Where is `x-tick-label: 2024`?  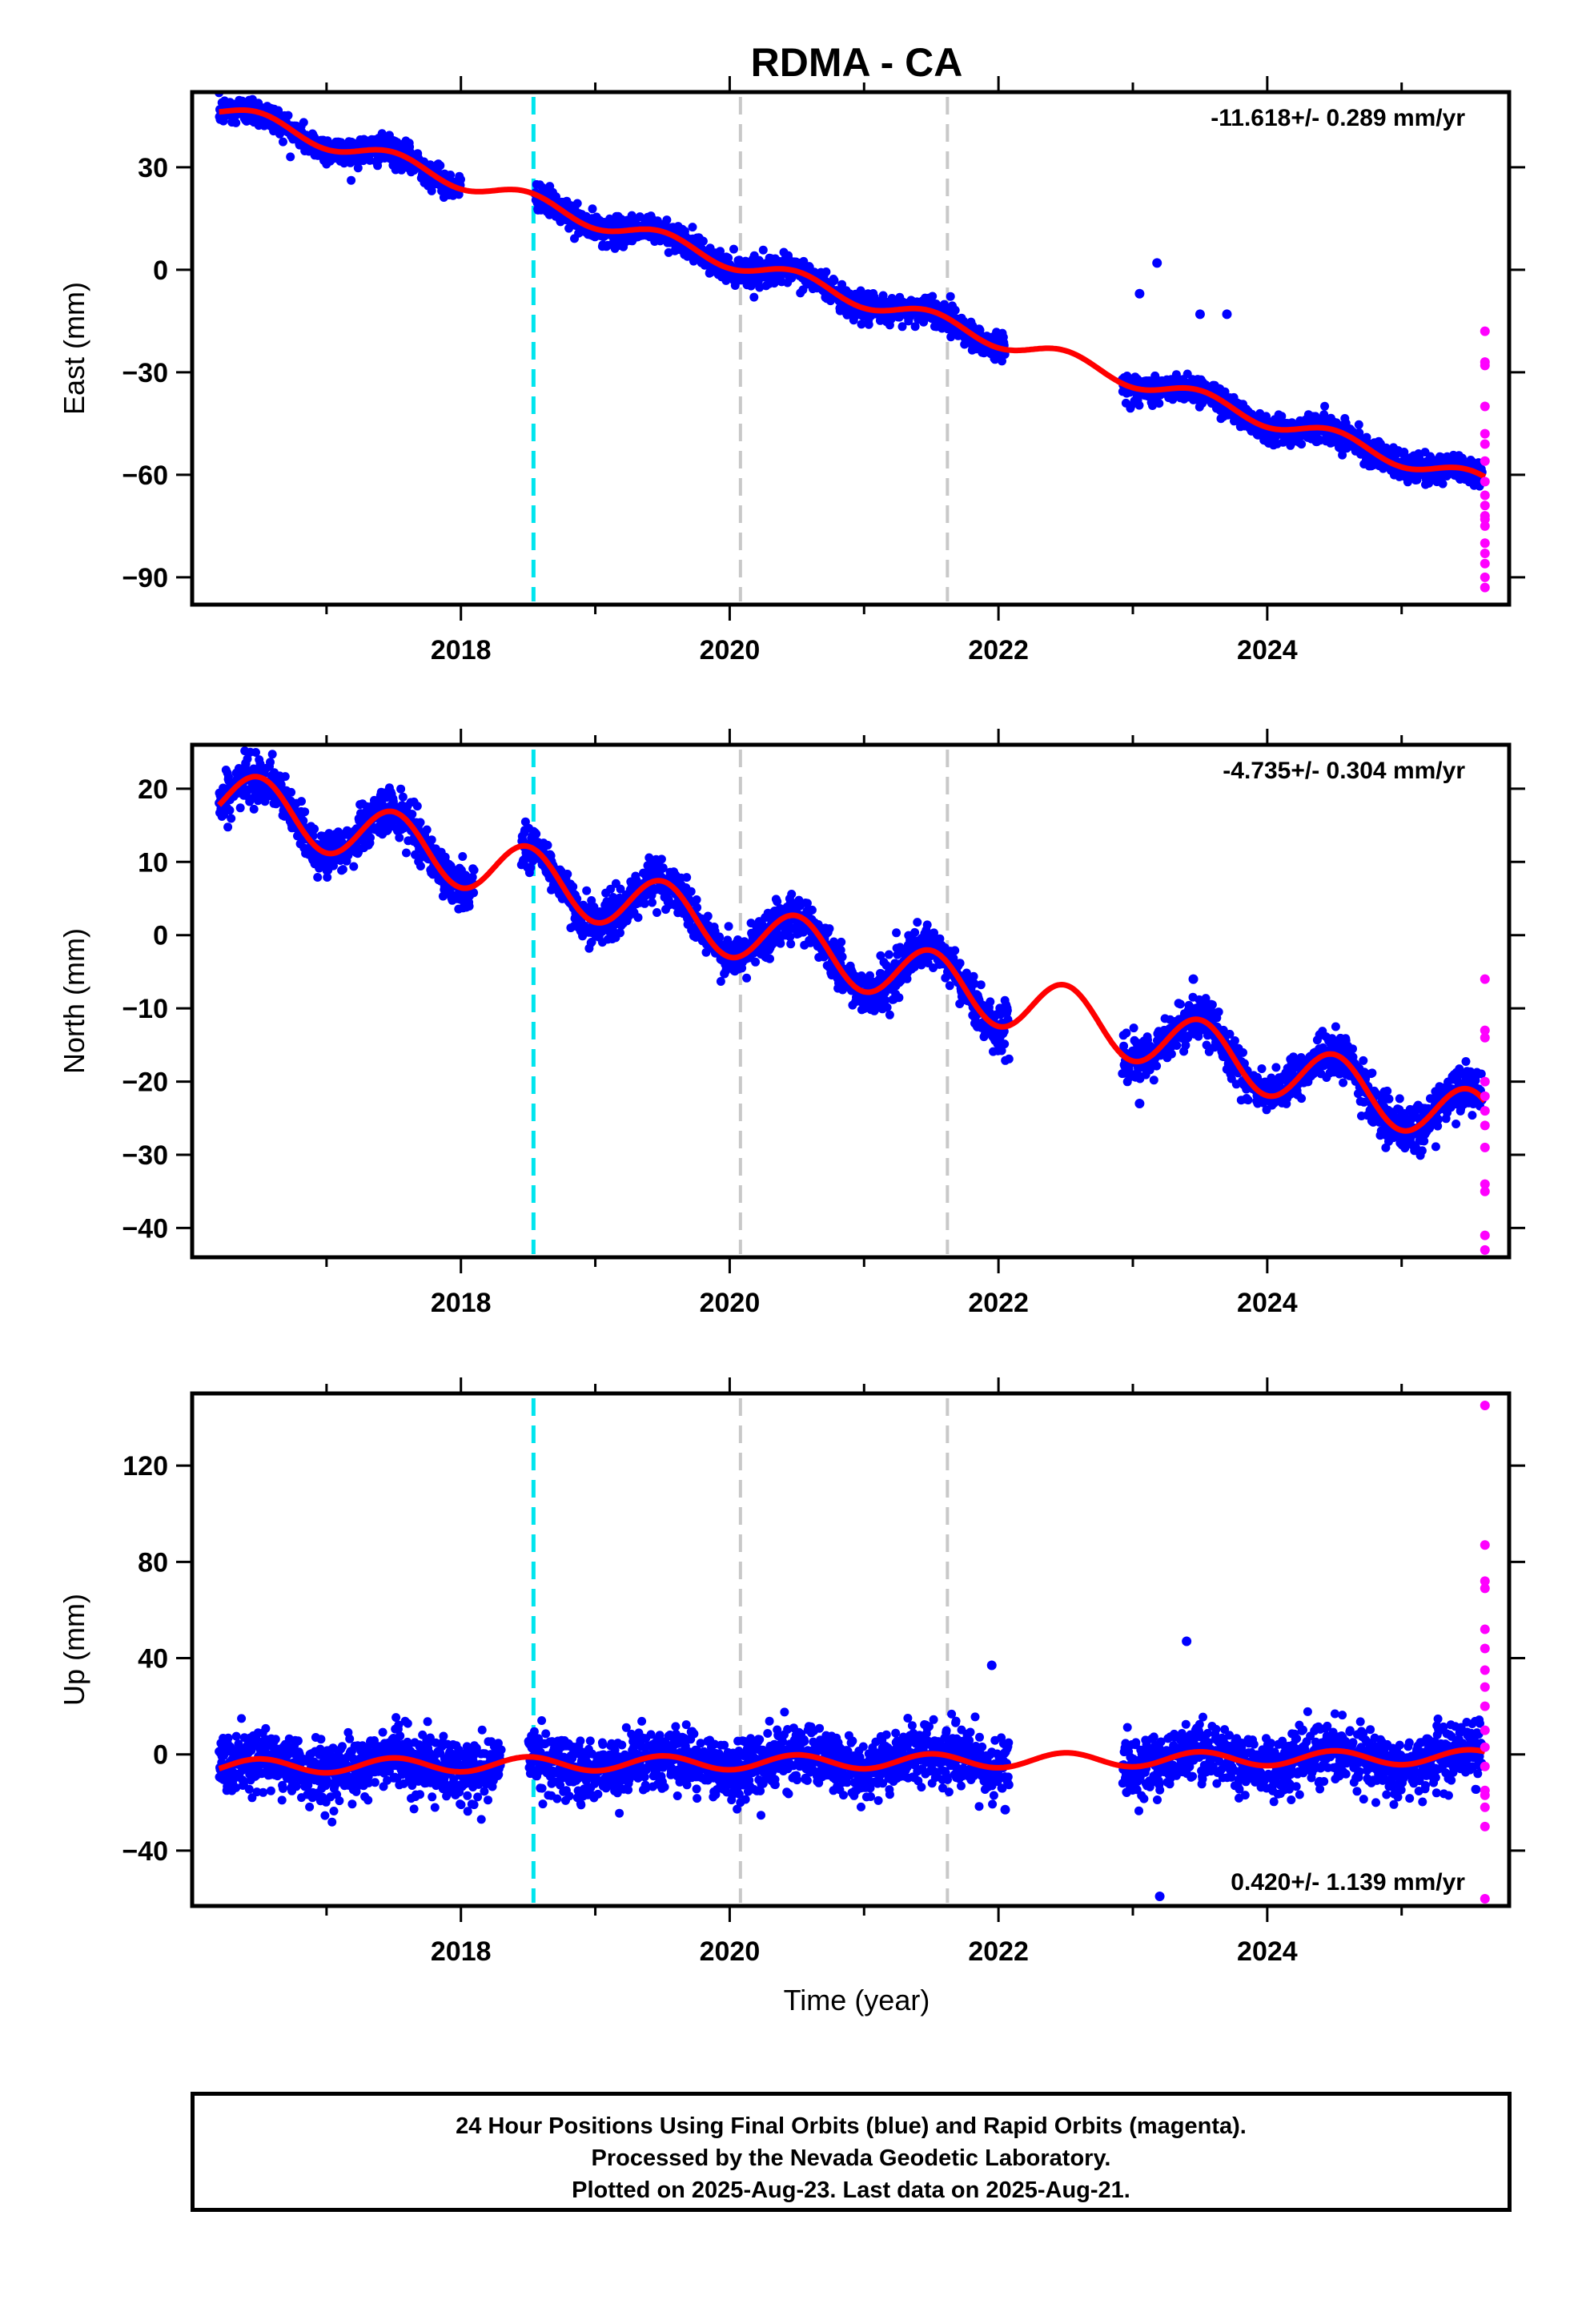
x-tick-label: 2024 is located at coordinates (1268, 650).